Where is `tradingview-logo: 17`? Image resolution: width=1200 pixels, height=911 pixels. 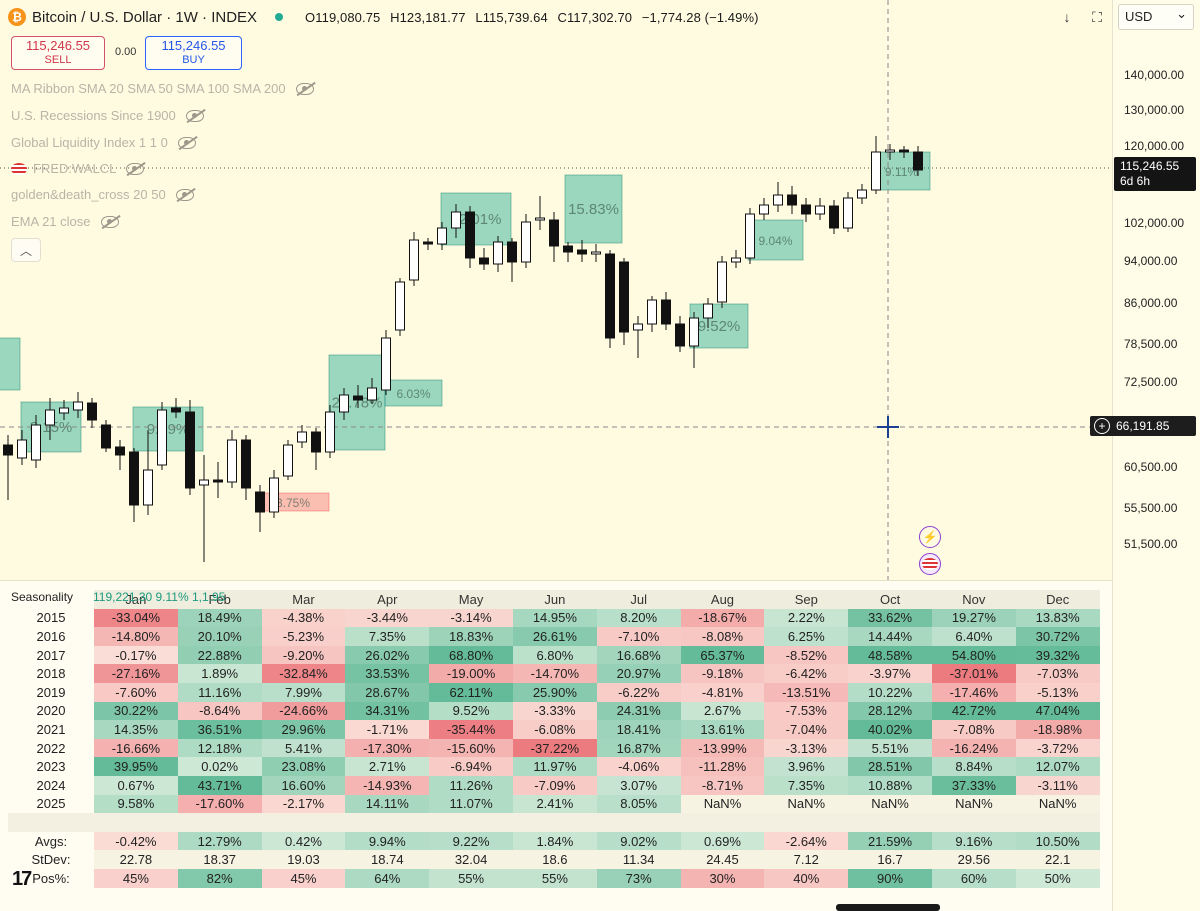
tradingview-logo: 17 is located at coordinates (22, 879).